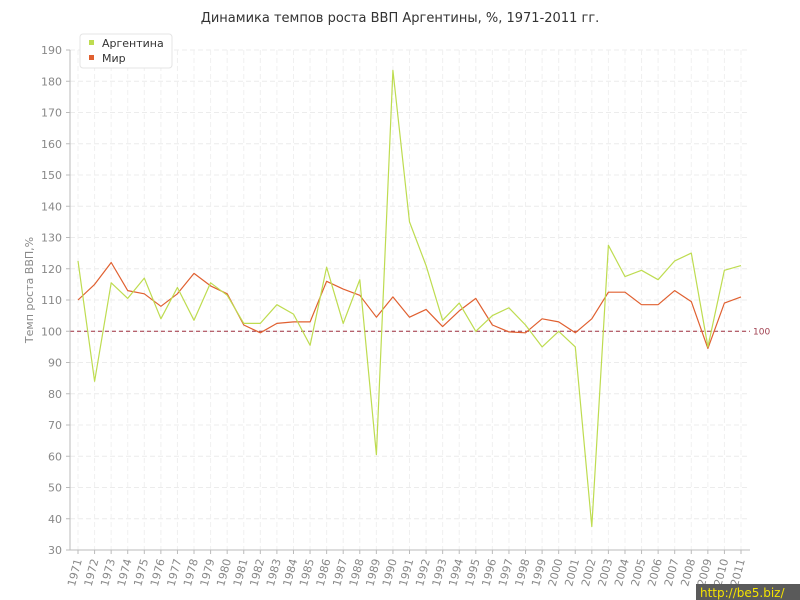 This screenshot has width=800, height=600. I want to click on watermark-background, so click(748, 592).